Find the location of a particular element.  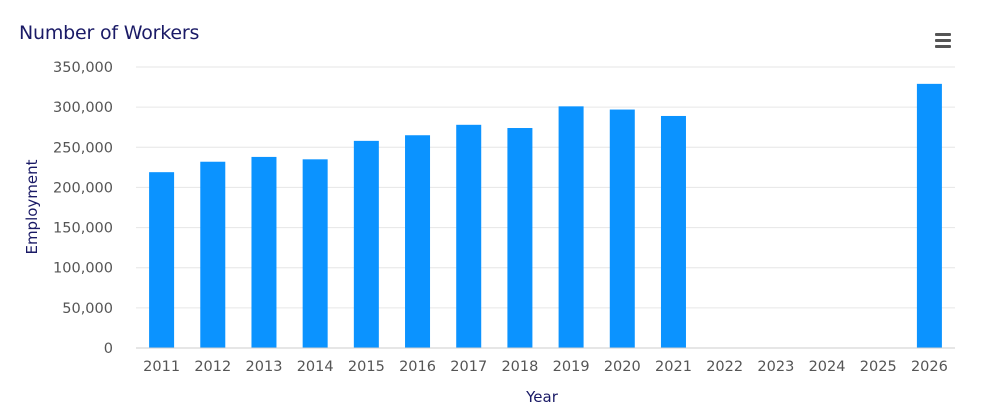

hamburger-menu-icon is located at coordinates (943, 42).